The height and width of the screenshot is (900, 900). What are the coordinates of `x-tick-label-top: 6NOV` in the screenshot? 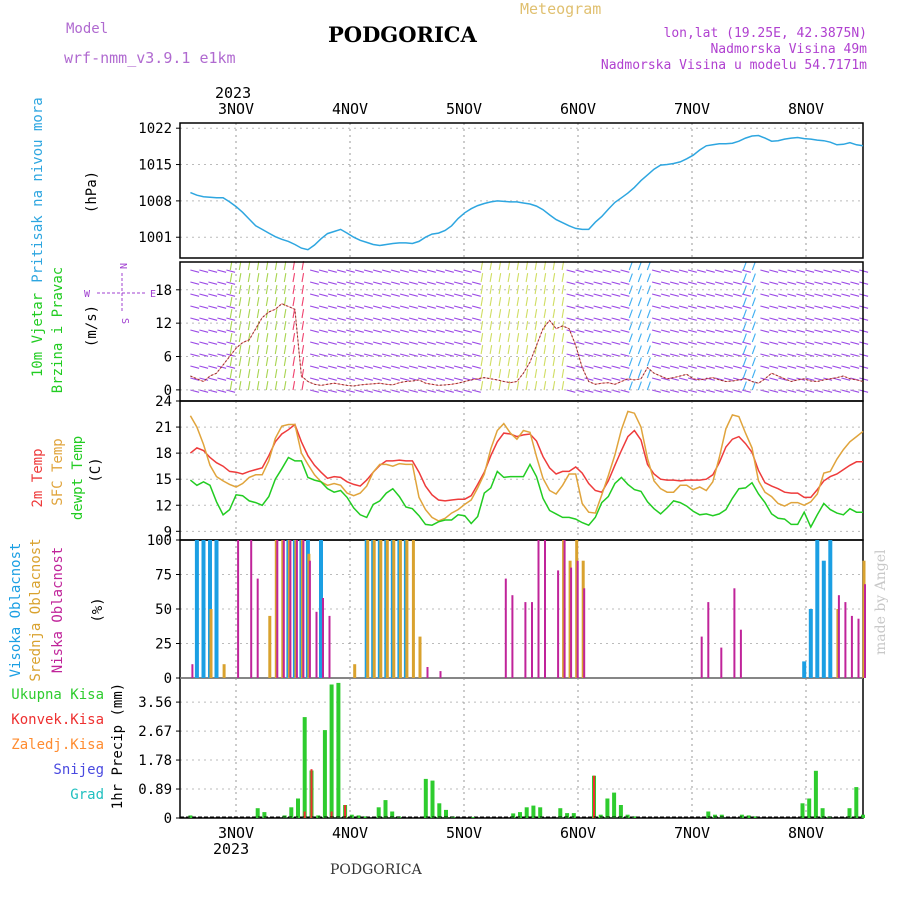 It's located at (578, 109).